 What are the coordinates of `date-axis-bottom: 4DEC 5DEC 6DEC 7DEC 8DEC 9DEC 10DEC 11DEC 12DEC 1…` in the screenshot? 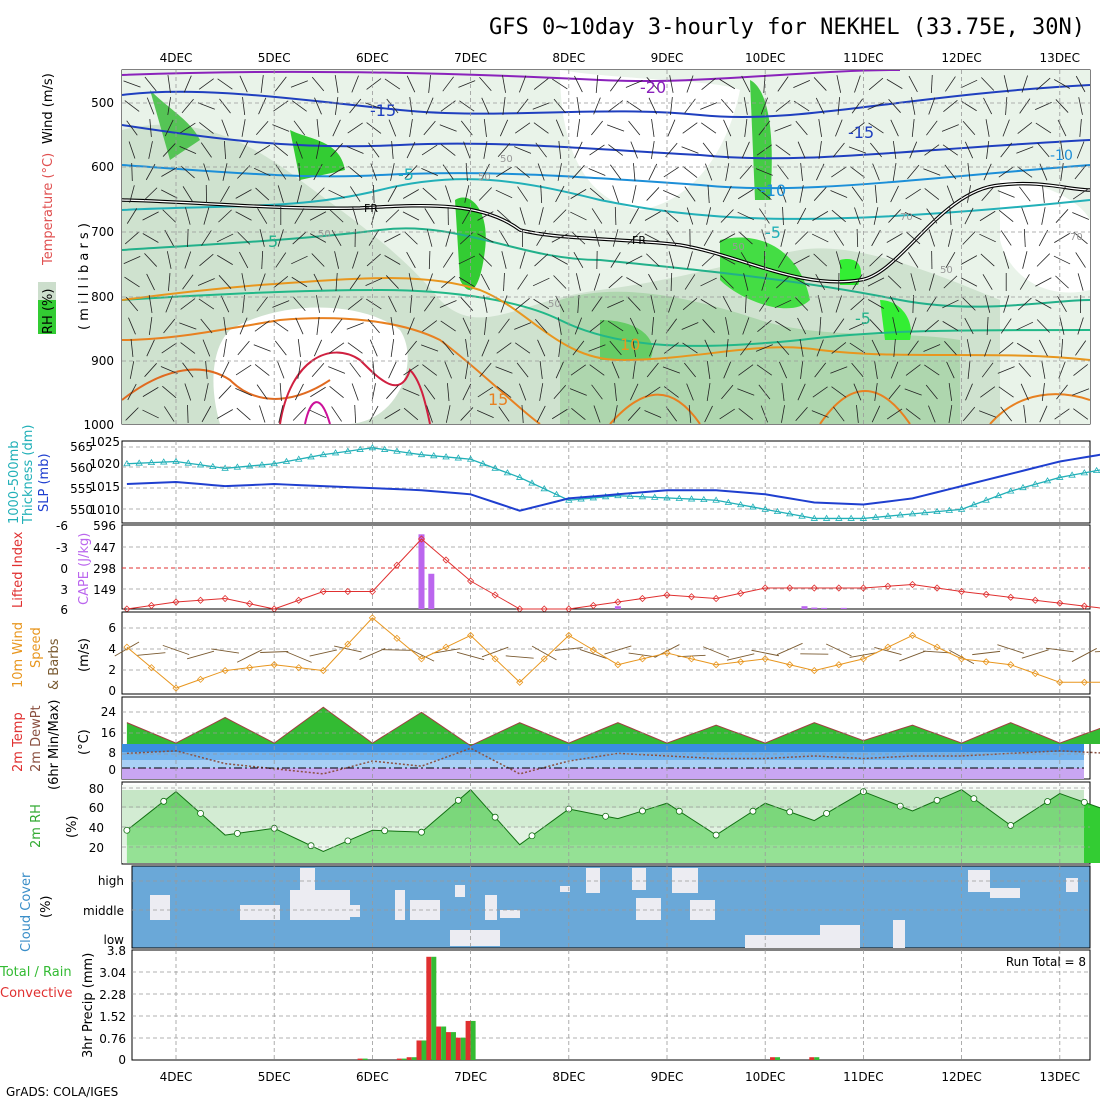 It's located at (620, 1077).